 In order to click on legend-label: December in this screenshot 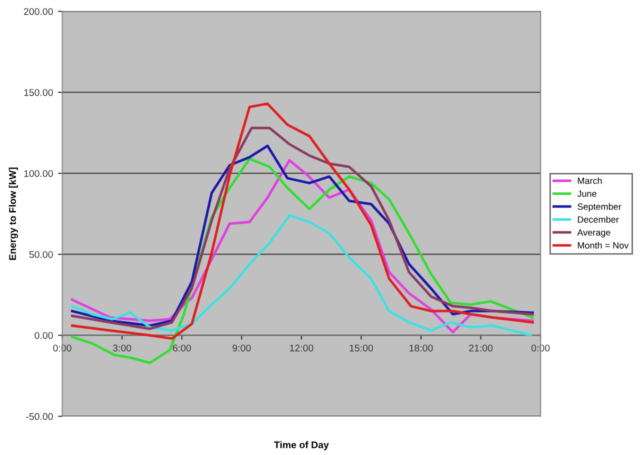, I will do `click(598, 219)`.